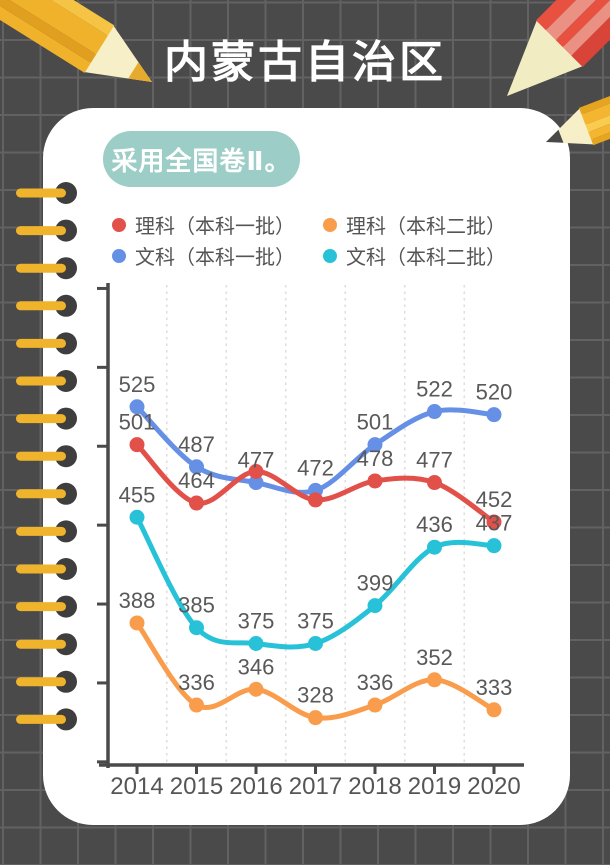 The width and height of the screenshot is (610, 865). I want to click on data-label: 478, so click(375, 458).